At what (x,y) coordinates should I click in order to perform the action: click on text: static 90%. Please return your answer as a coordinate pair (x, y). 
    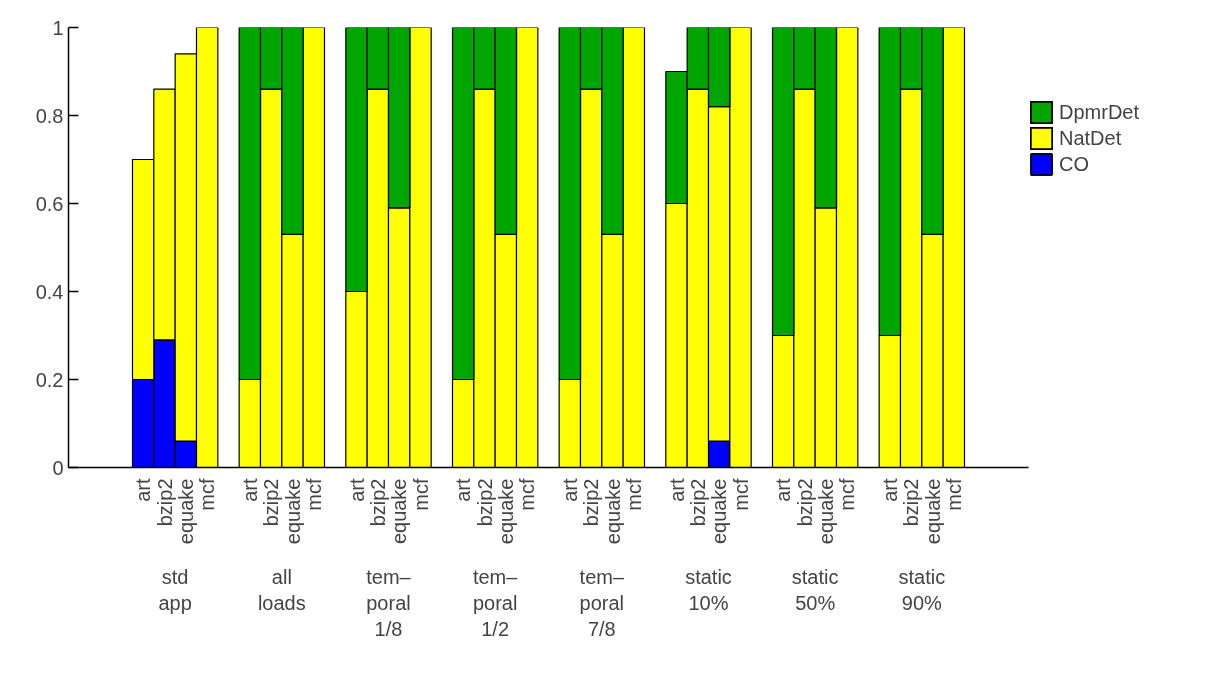
    Looking at the image, I should click on (922, 589).